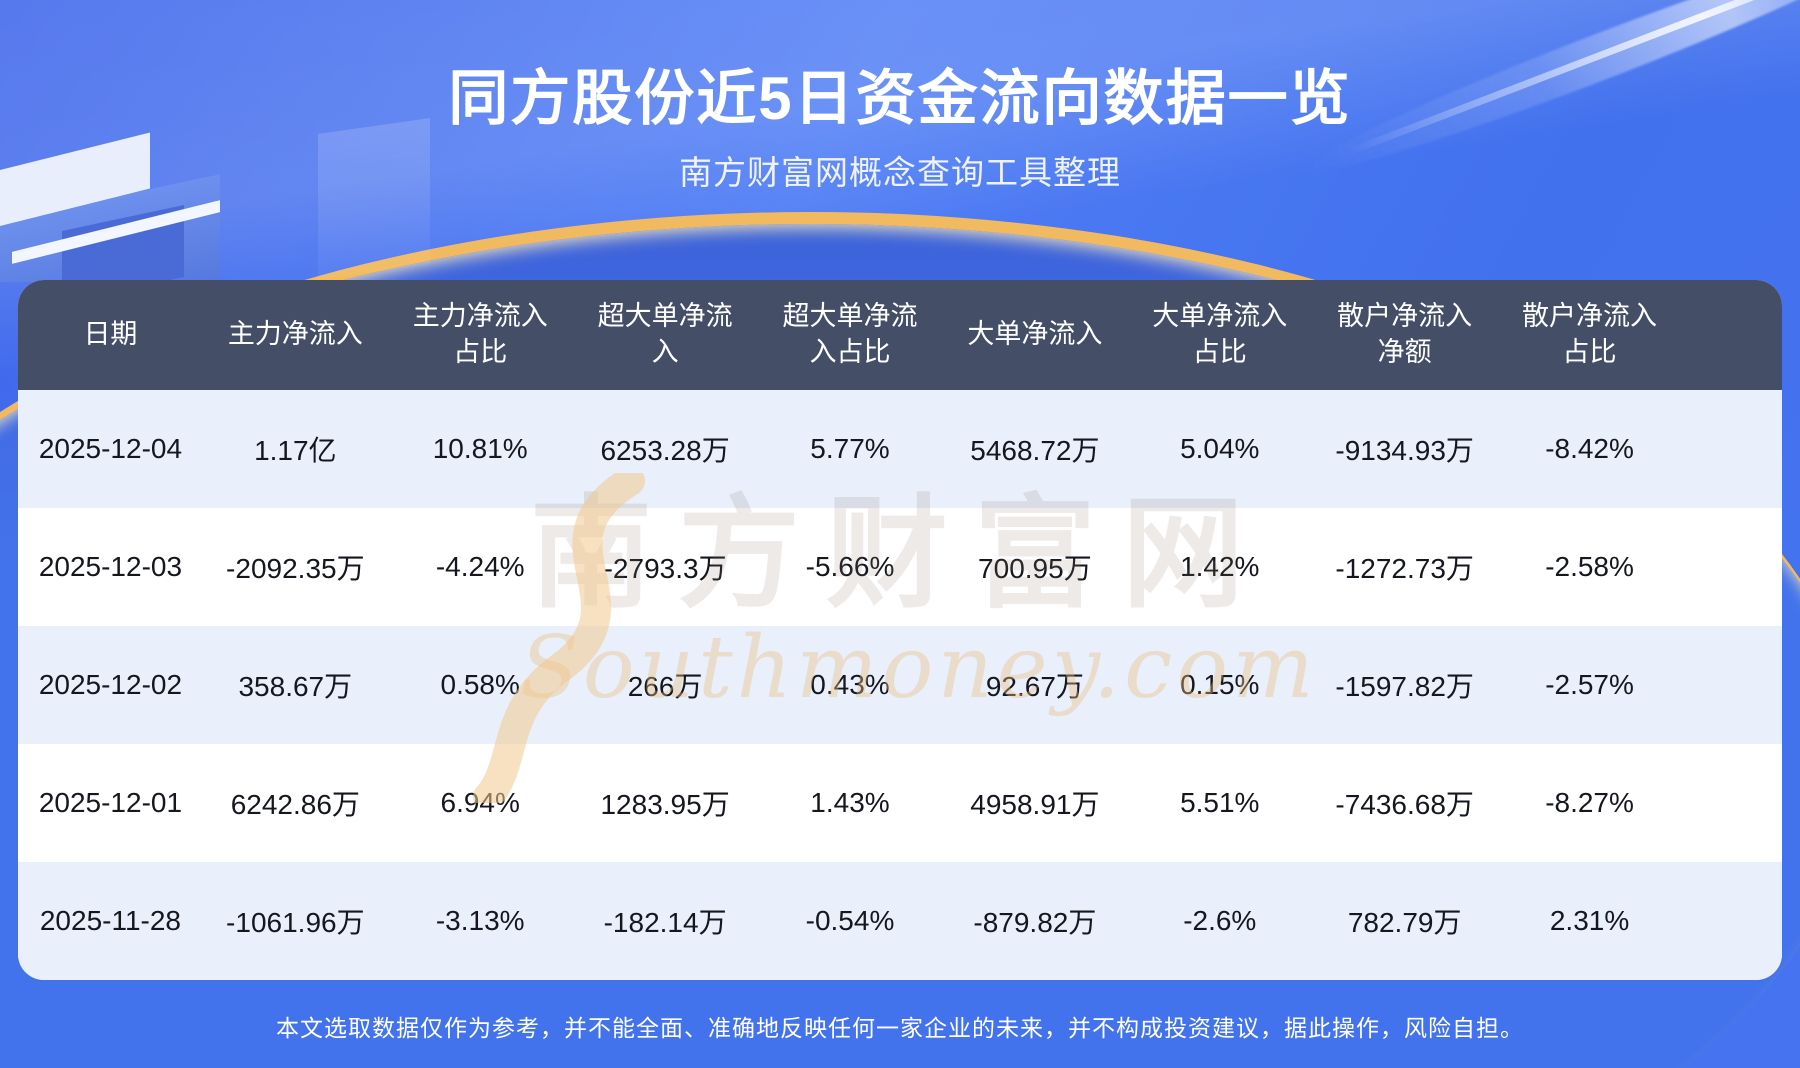 Image resolution: width=1800 pixels, height=1068 pixels. Describe the element at coordinates (900, 172) in the screenshot. I see `page-subtitle: 南方财富网概念查询工具整理` at that location.